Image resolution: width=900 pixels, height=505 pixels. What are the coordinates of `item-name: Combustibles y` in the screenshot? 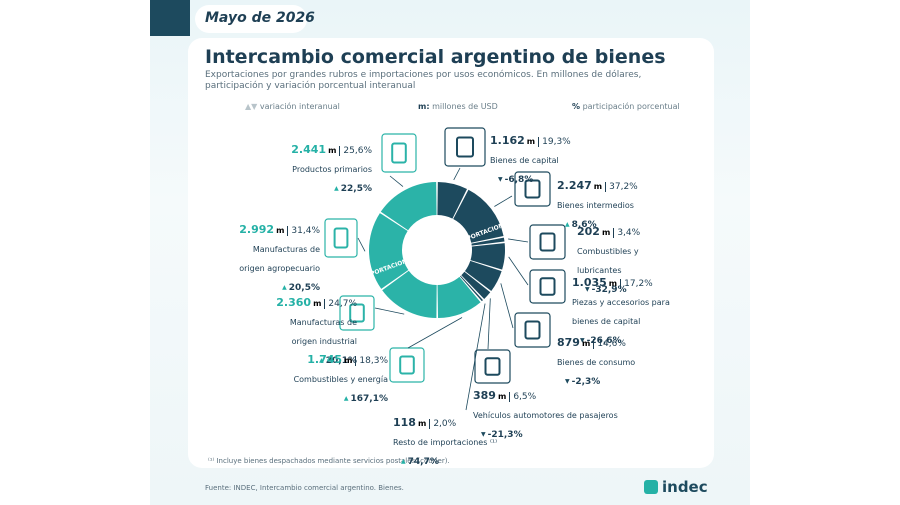 It's located at (608, 251).